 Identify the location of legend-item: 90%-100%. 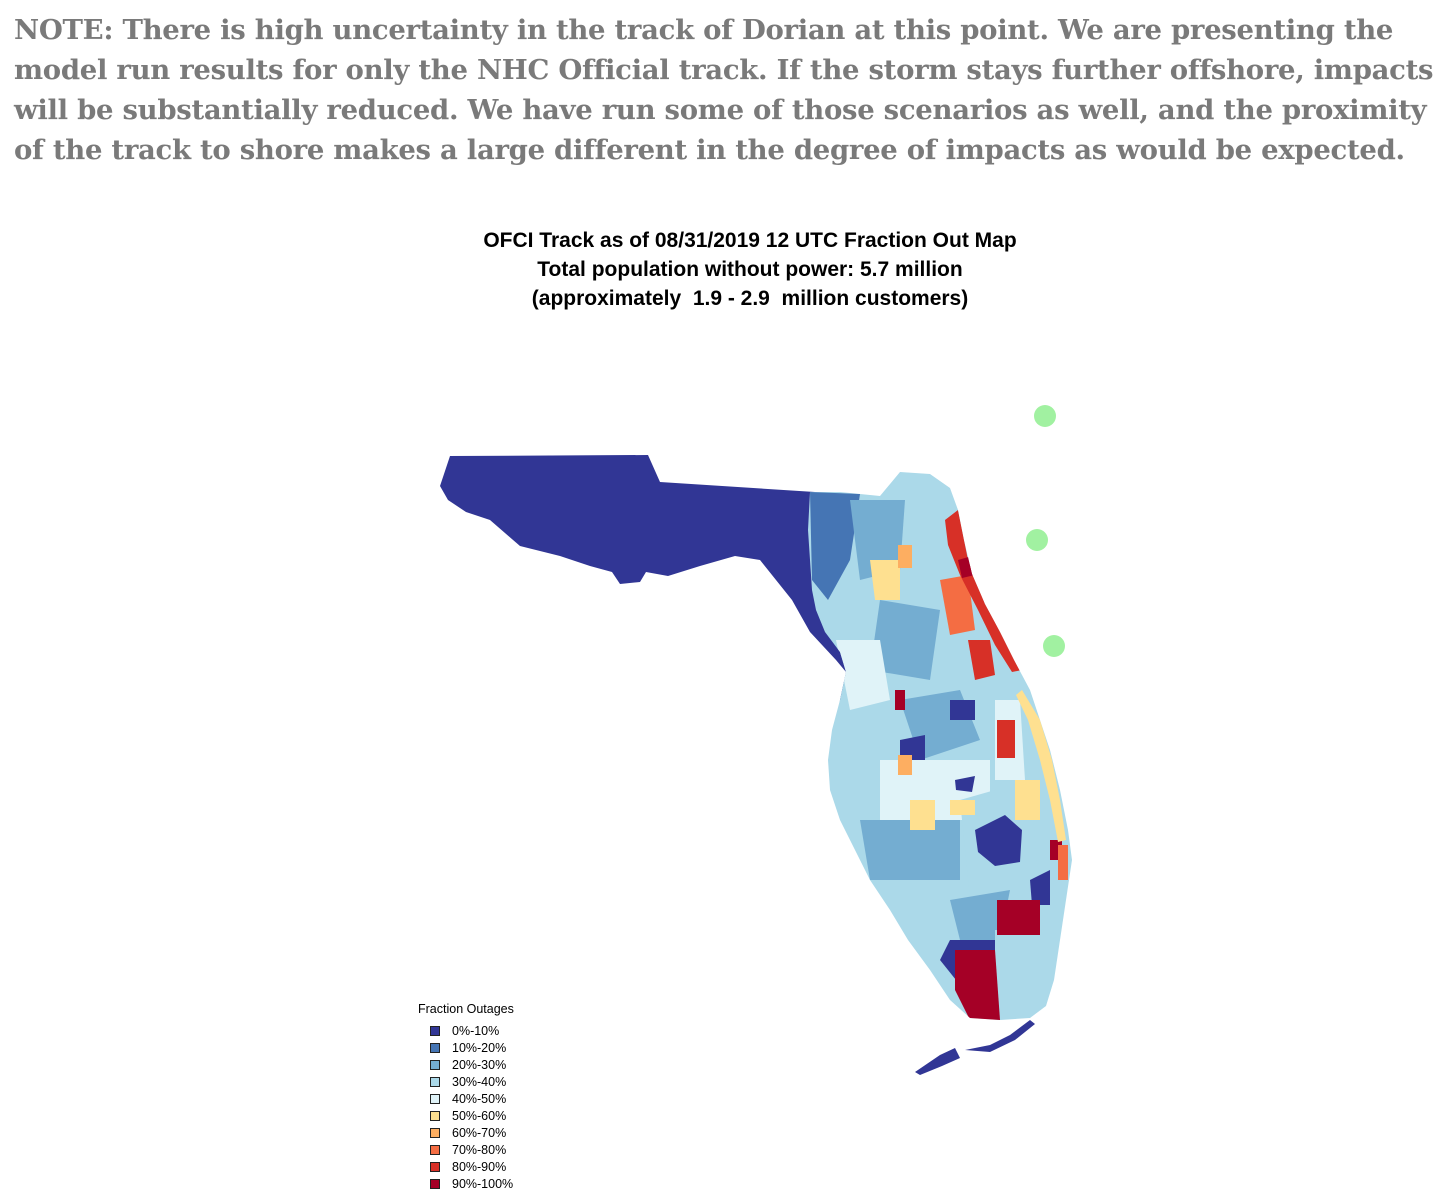
(466, 1183).